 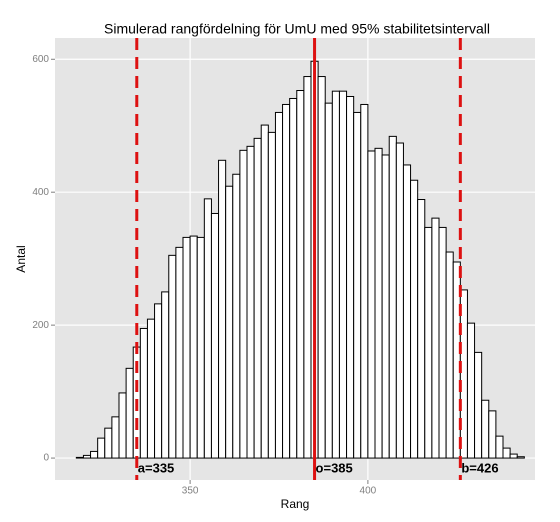 What do you see at coordinates (40, 192) in the screenshot?
I see `y-tick-label: 400` at bounding box center [40, 192].